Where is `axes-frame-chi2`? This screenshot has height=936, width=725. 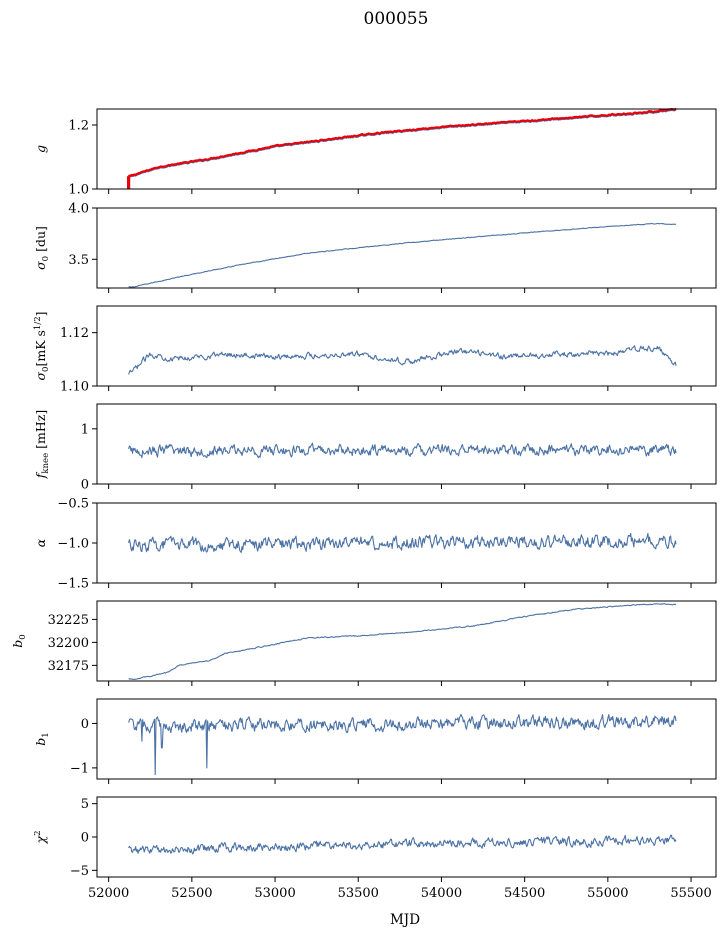 axes-frame-chi2 is located at coordinates (406, 837).